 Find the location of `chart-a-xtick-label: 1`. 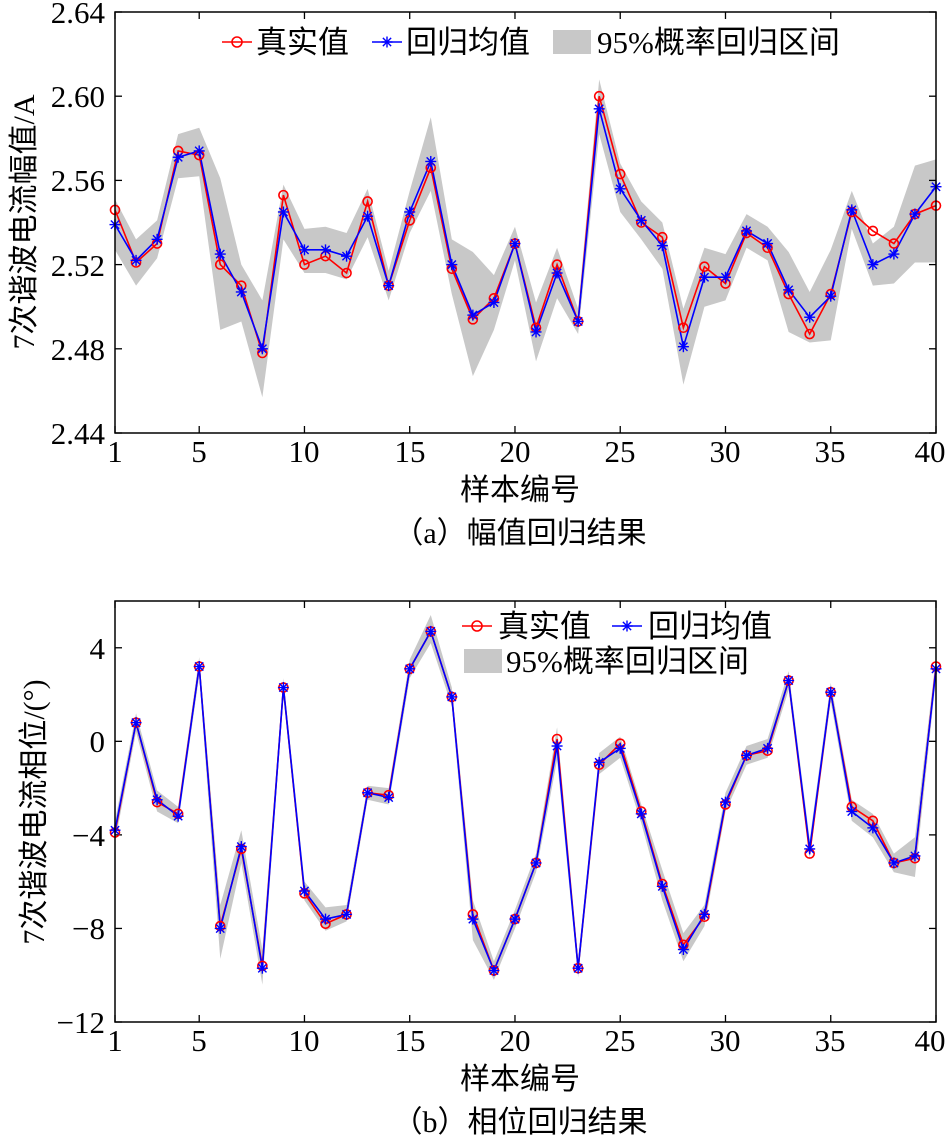

chart-a-xtick-label: 1 is located at coordinates (115, 451).